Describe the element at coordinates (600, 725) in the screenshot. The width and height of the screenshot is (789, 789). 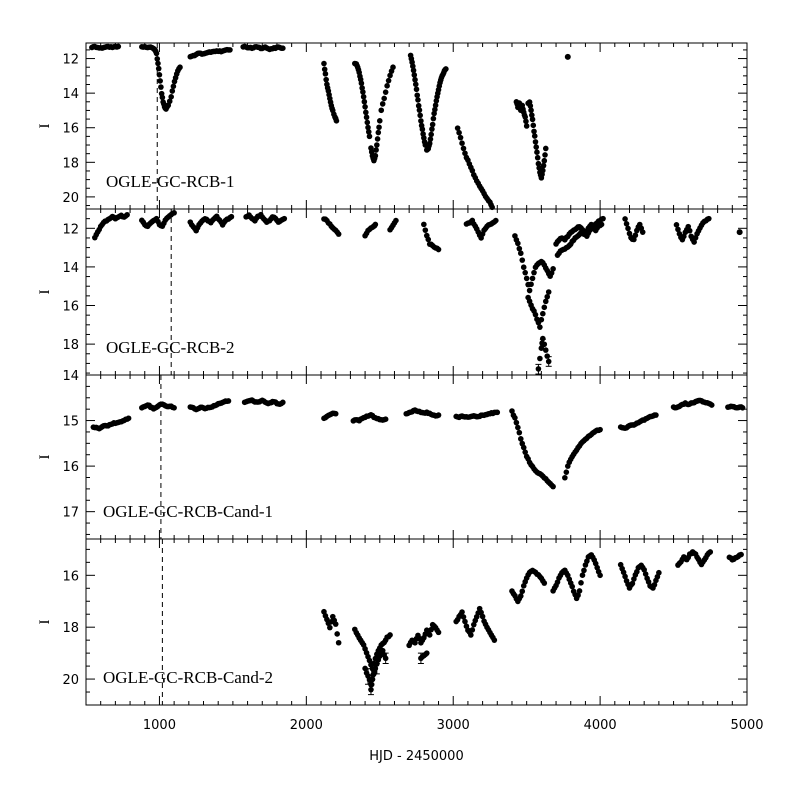
I see `x-tick-label: 4000` at that location.